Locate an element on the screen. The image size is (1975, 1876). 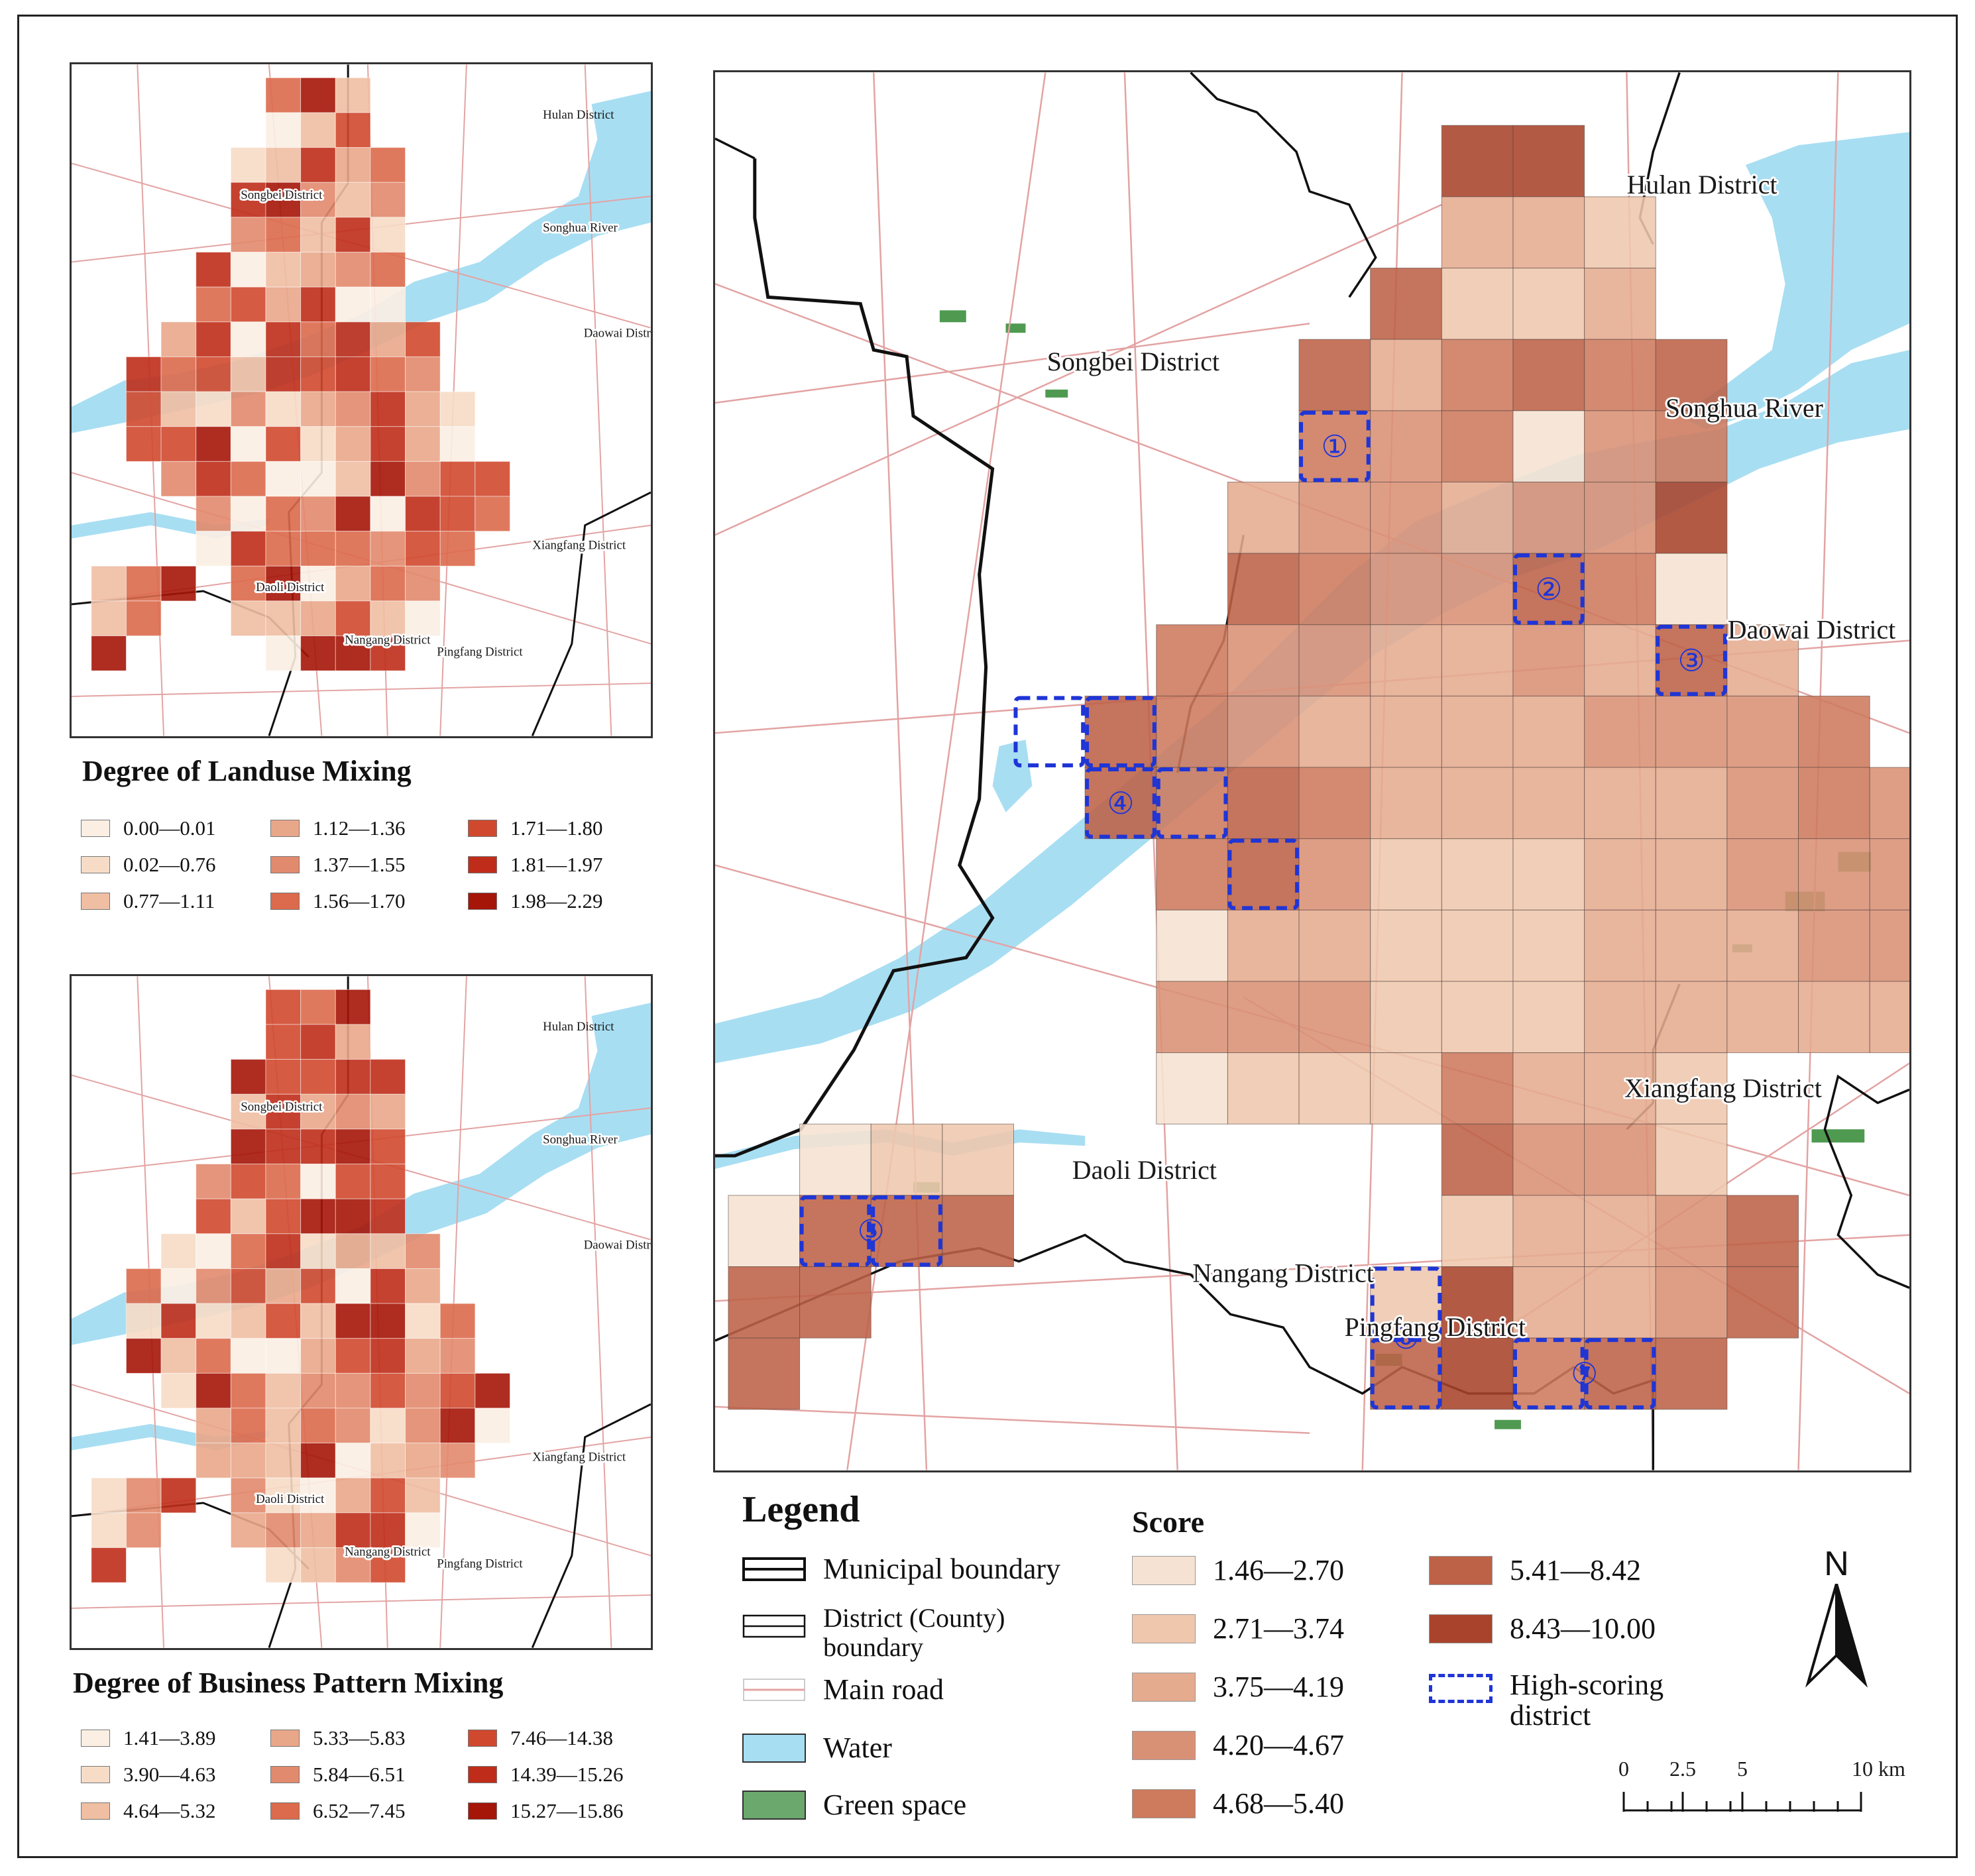
main-legend-title: Legend is located at coordinates (801, 1509).